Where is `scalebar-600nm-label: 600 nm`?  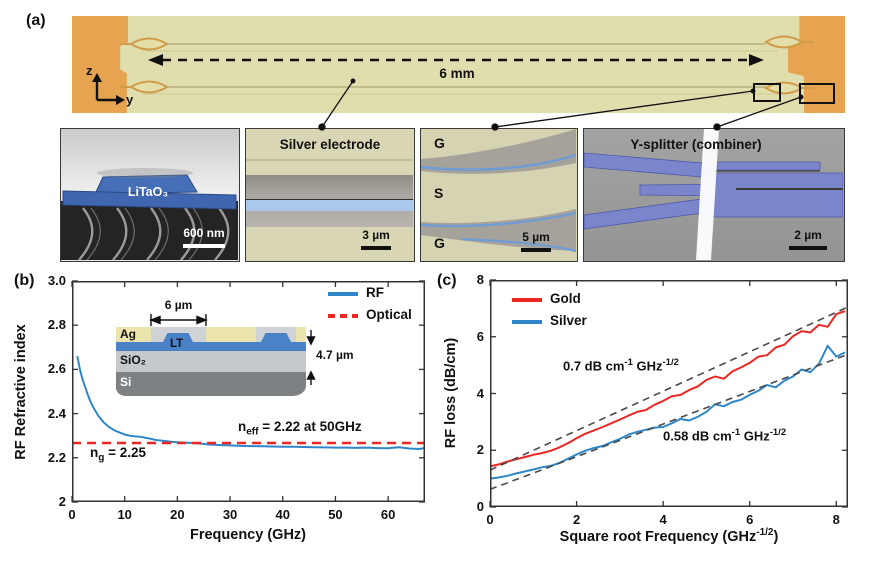
scalebar-600nm-label: 600 nm is located at coordinates (204, 233).